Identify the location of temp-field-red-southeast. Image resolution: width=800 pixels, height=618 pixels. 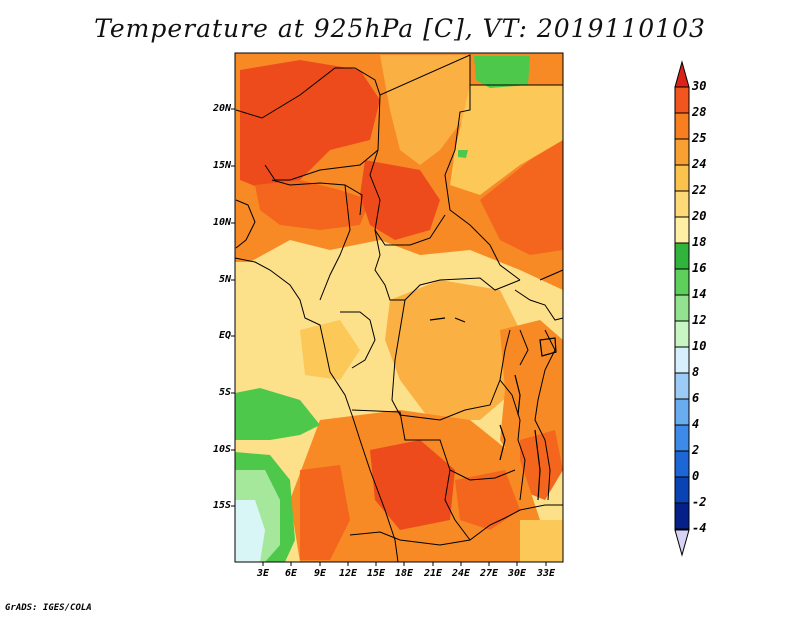
(487, 500).